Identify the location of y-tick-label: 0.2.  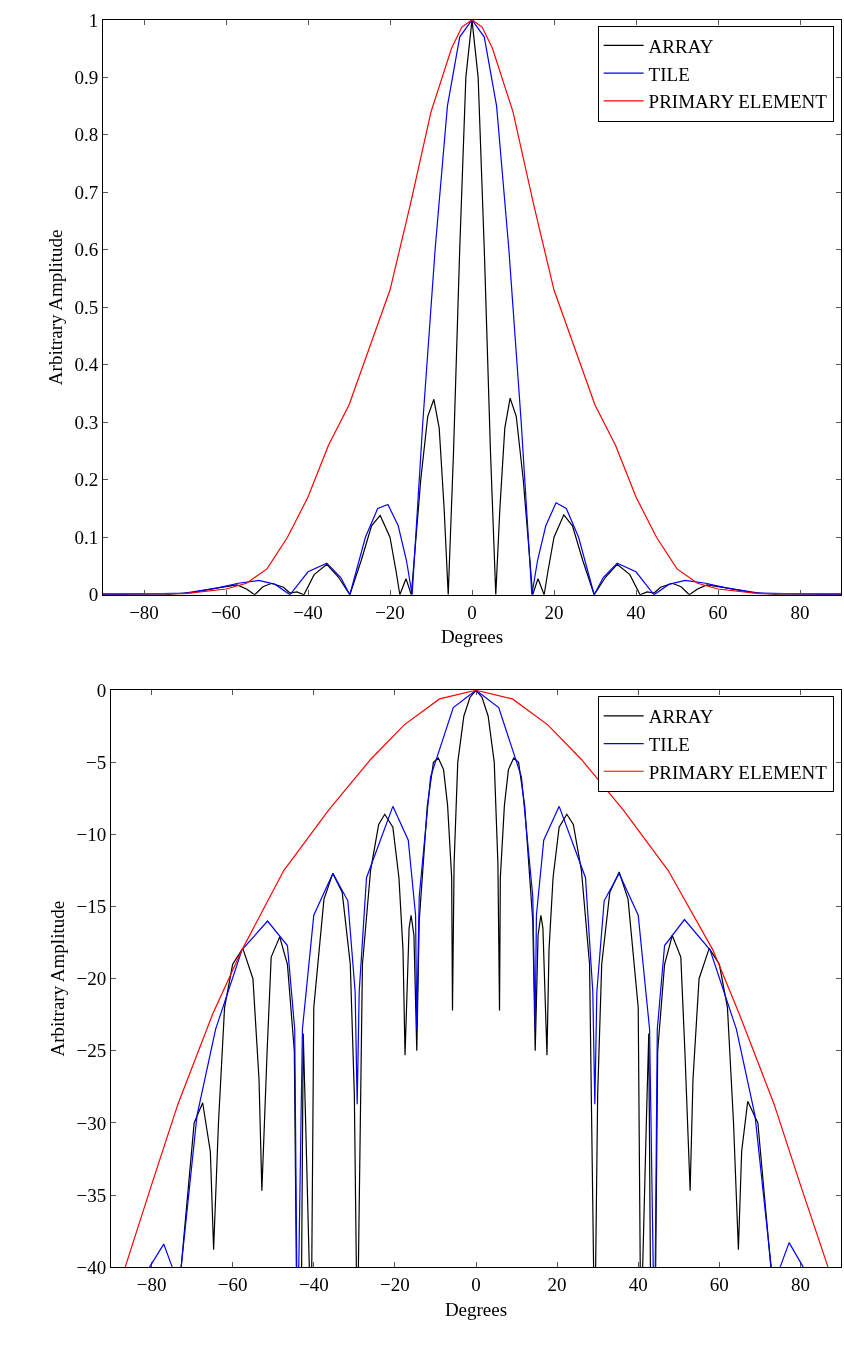
(86, 480).